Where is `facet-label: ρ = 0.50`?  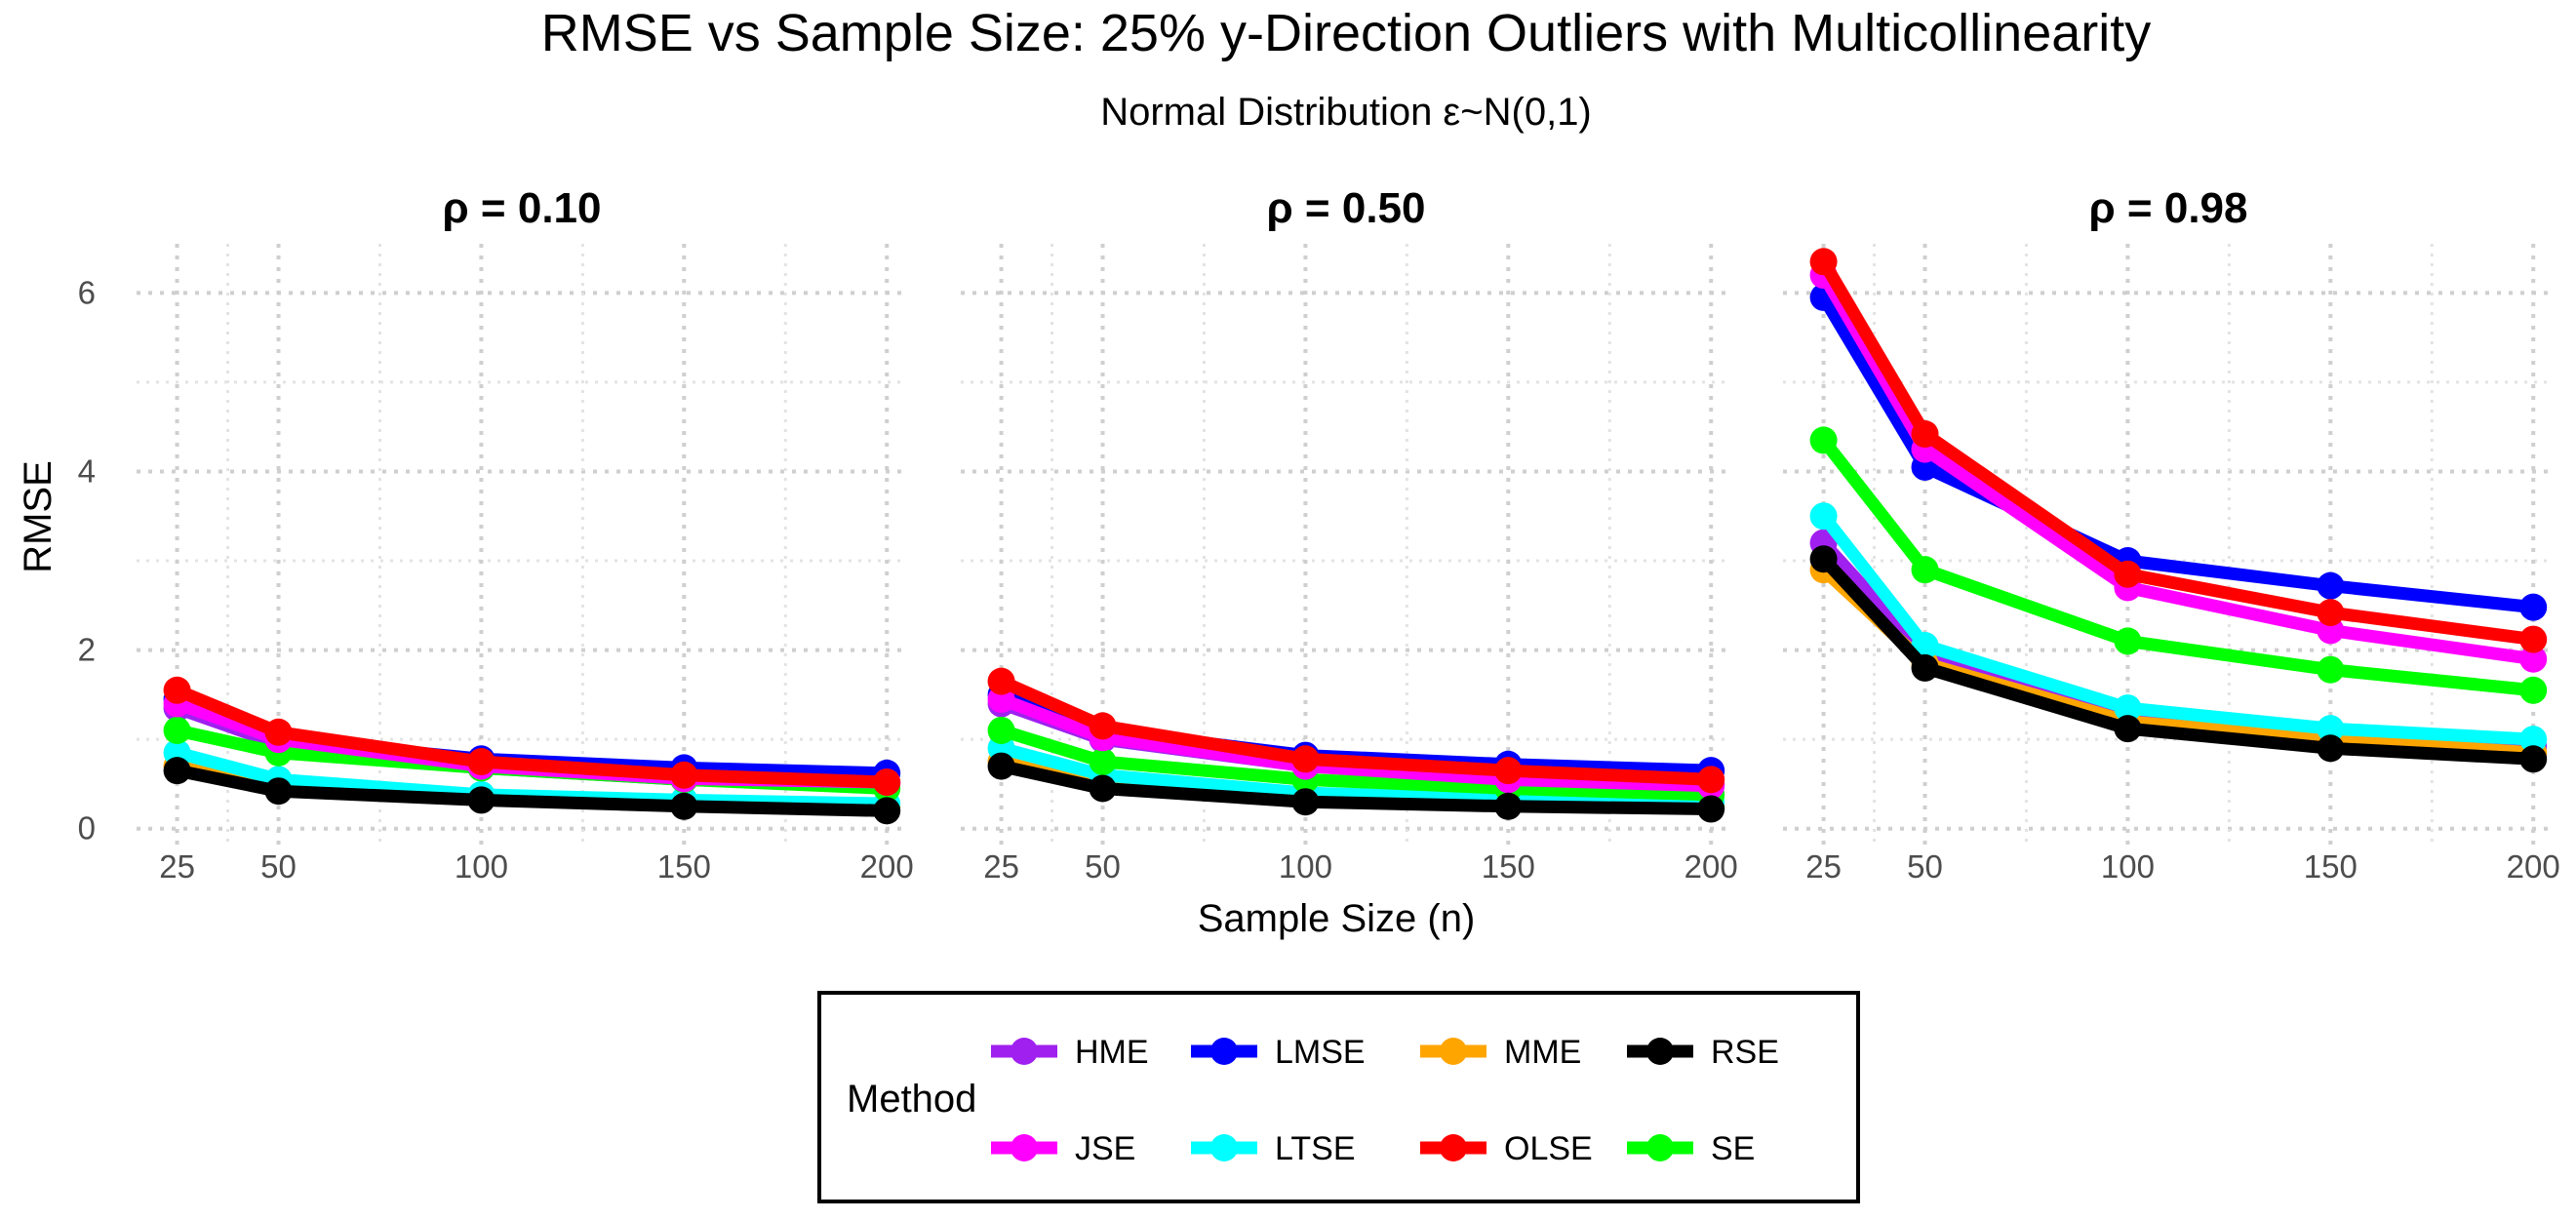 facet-label: ρ = 0.50 is located at coordinates (1345, 208).